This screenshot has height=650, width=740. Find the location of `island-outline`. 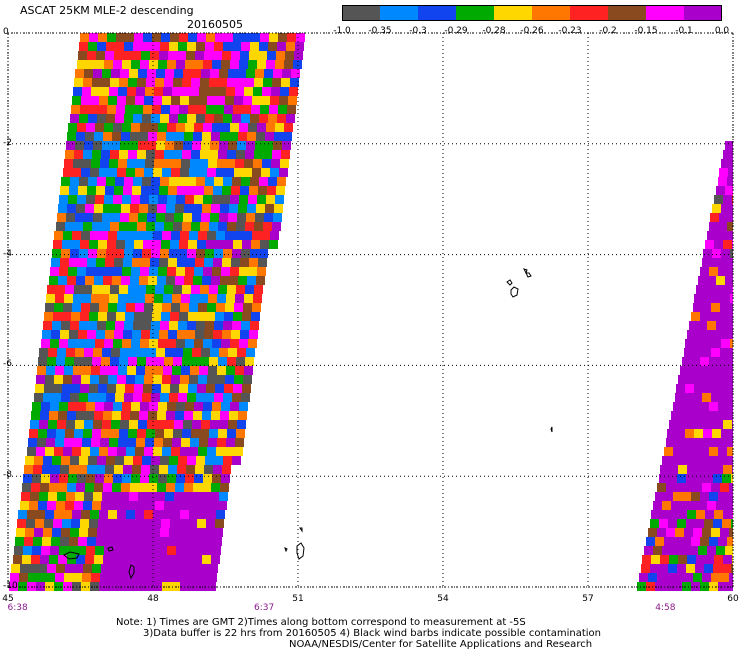

island-outline is located at coordinates (286, 550).